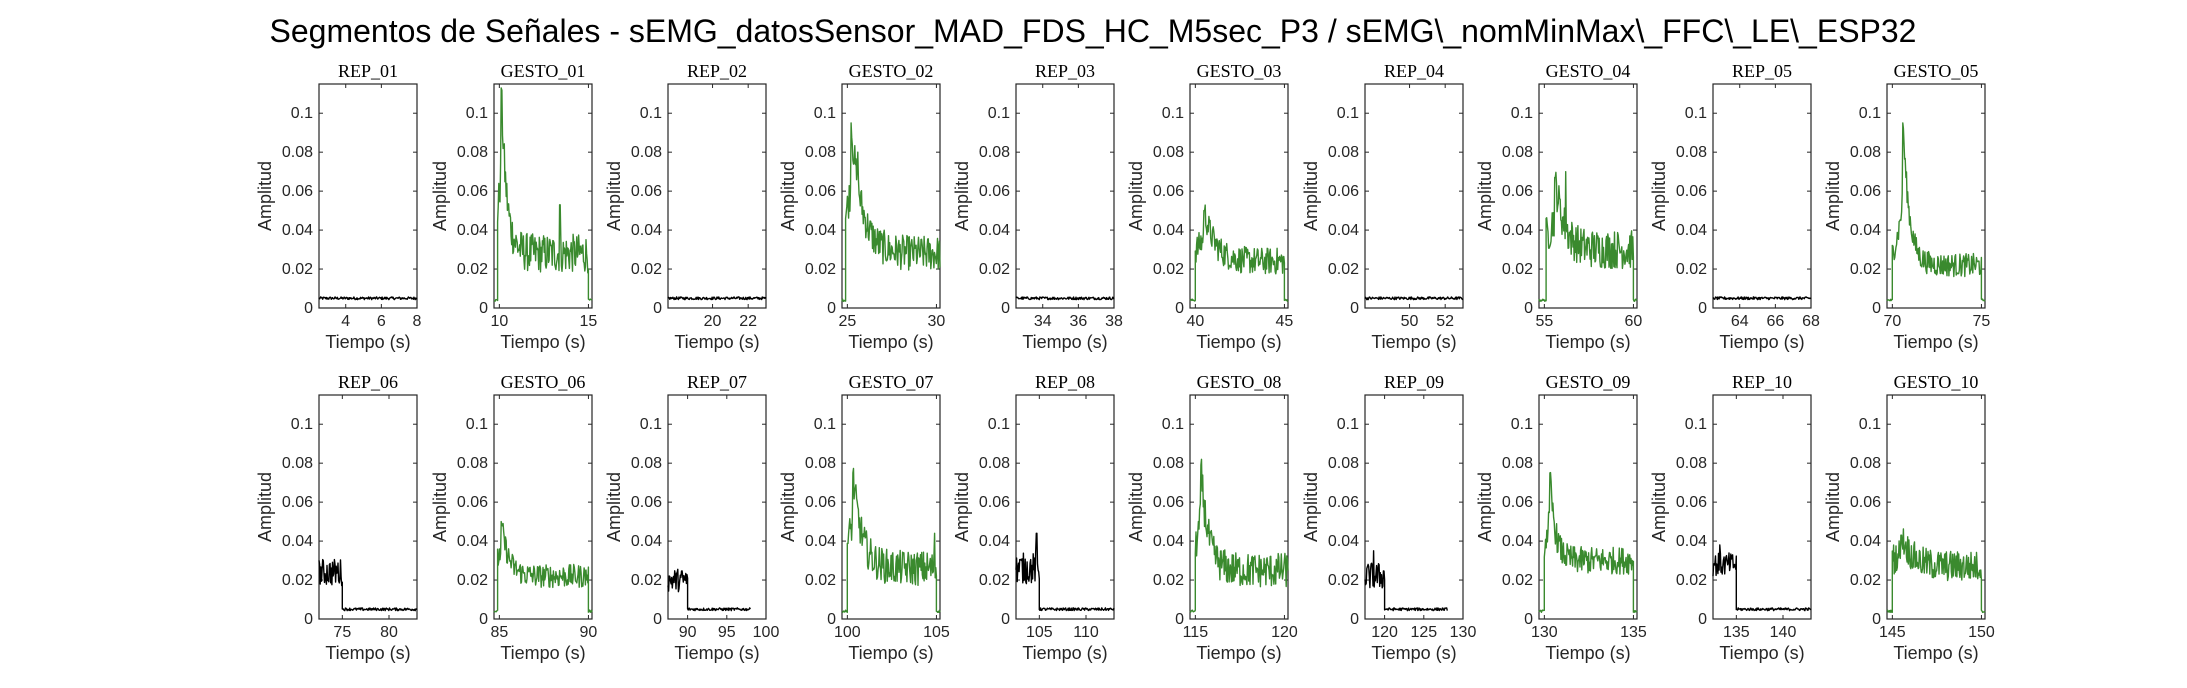  Describe the element at coordinates (345, 321) in the screenshot. I see `x-tick-label: 4` at that location.